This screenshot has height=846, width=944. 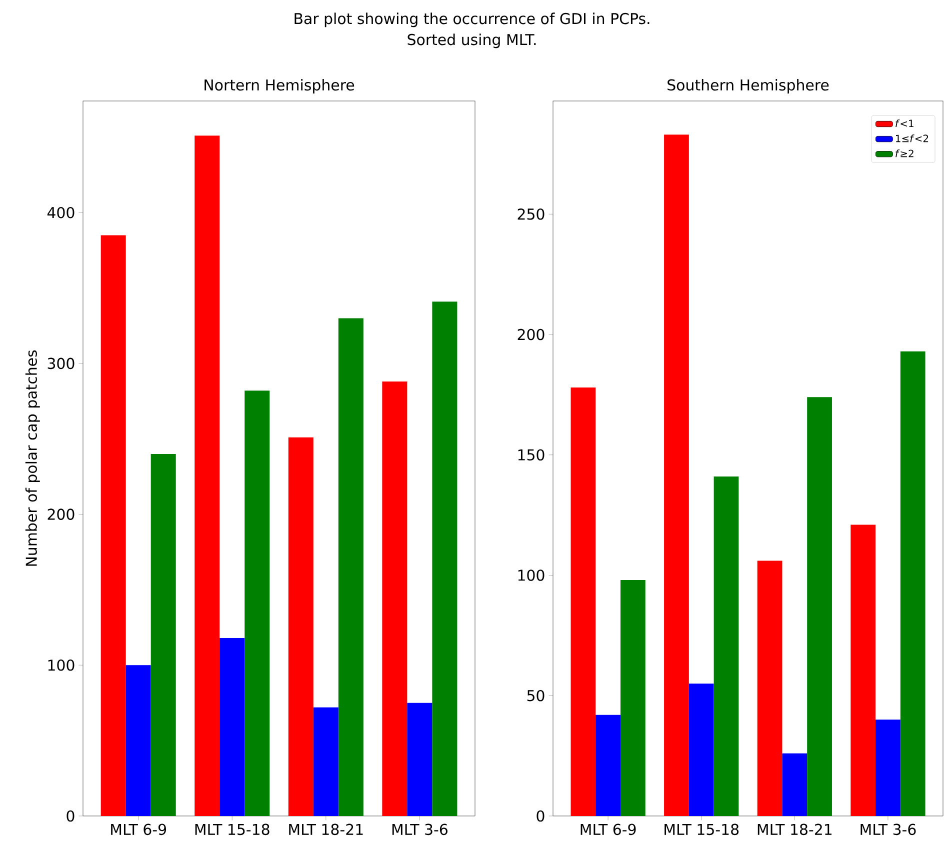 What do you see at coordinates (32, 458) in the screenshot?
I see `y-axis-title: Number of polar cap patches` at bounding box center [32, 458].